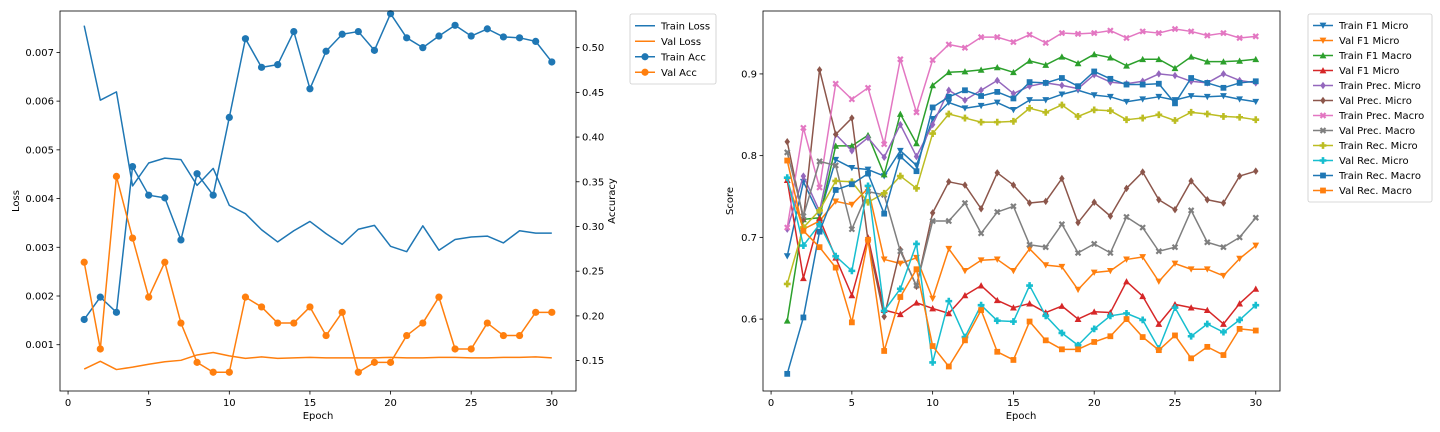  Describe the element at coordinates (1379, 176) in the screenshot. I see `legend-label: Train Rec. Macro` at that location.